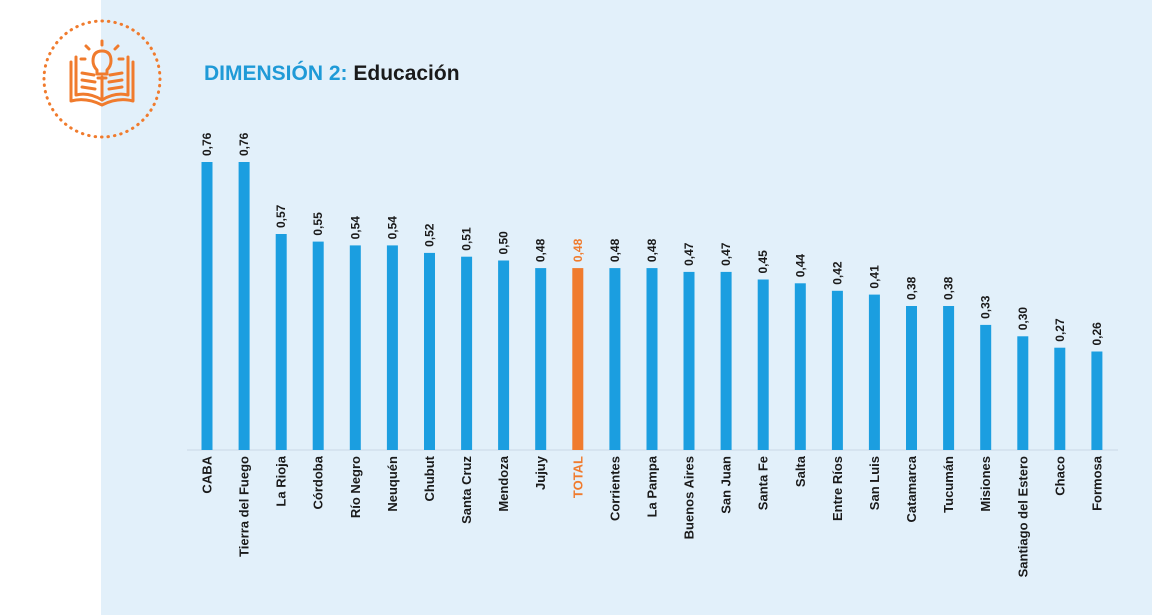 The width and height of the screenshot is (1152, 615). Describe the element at coordinates (1096, 483) in the screenshot. I see `category-label-24: Formosa` at that location.